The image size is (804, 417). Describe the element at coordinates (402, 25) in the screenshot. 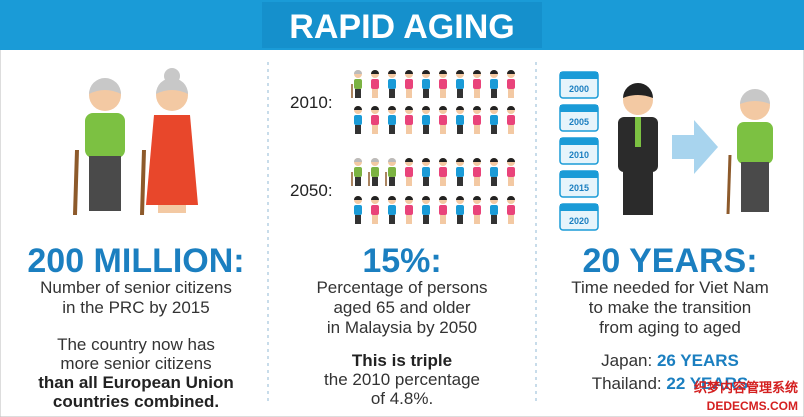

I see `title-box` at that location.